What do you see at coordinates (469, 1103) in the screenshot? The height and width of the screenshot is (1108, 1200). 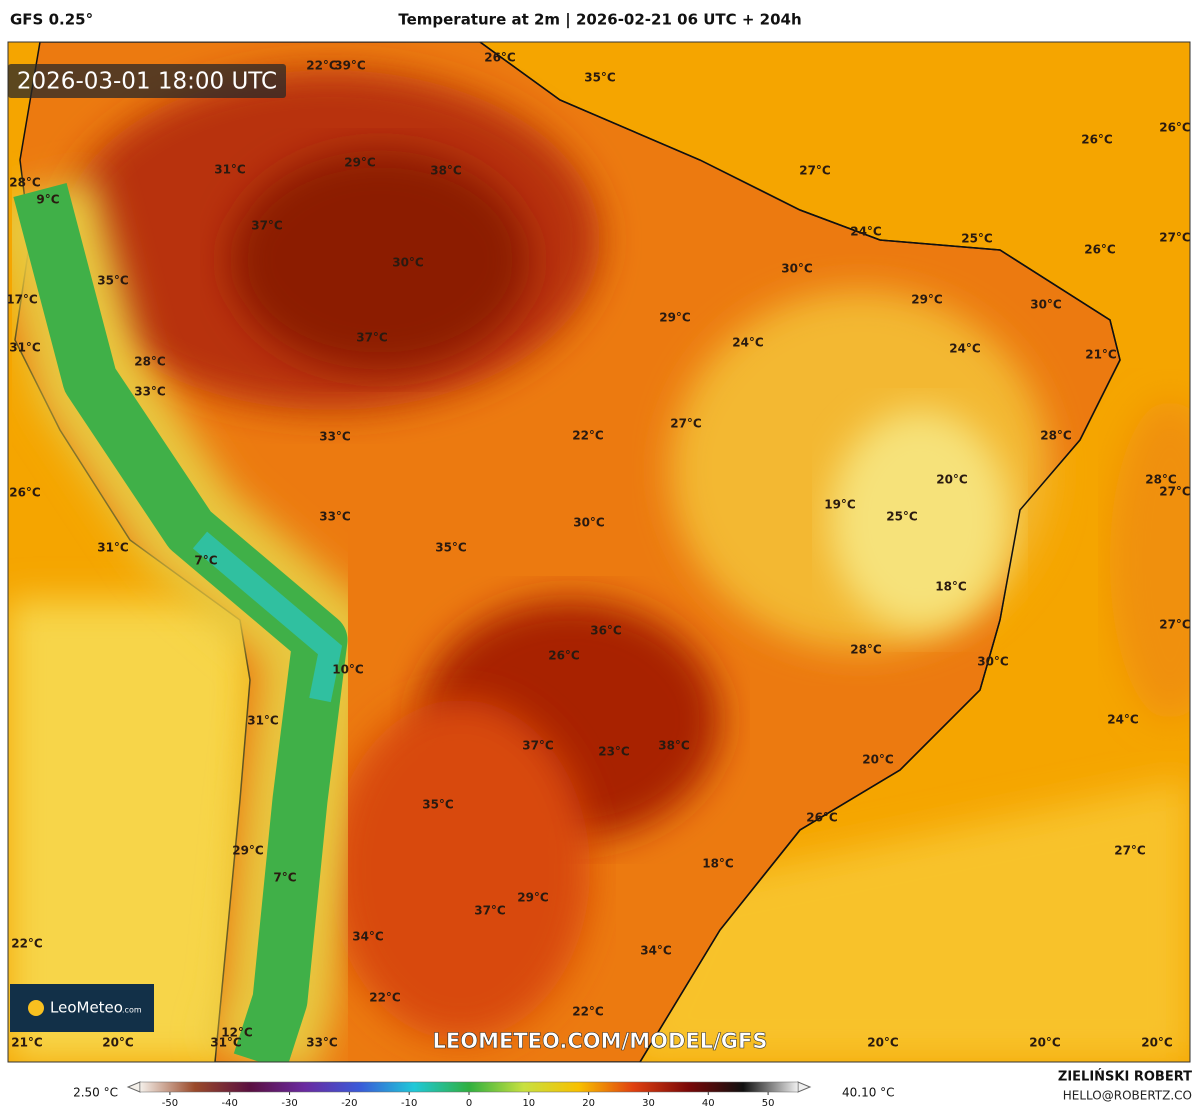 I see `colorbar-tick-label: 0` at bounding box center [469, 1103].